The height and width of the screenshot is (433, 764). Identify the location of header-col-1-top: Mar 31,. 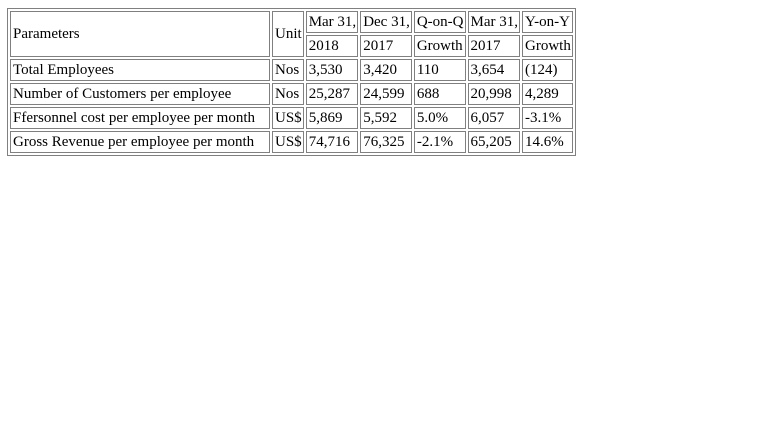
(332, 22).